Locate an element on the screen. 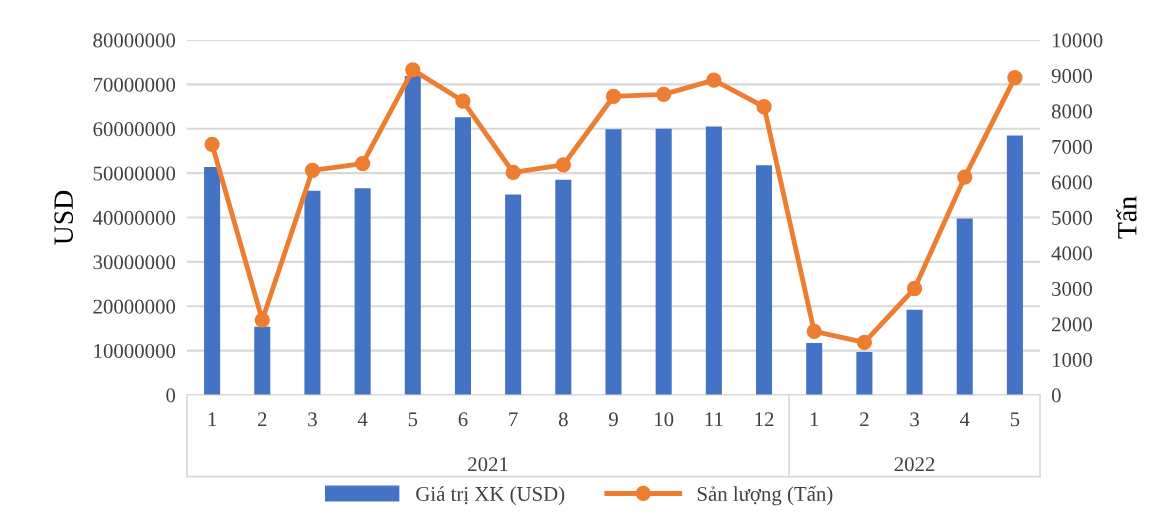  y2-tick-label: 1000 is located at coordinates (1072, 359).